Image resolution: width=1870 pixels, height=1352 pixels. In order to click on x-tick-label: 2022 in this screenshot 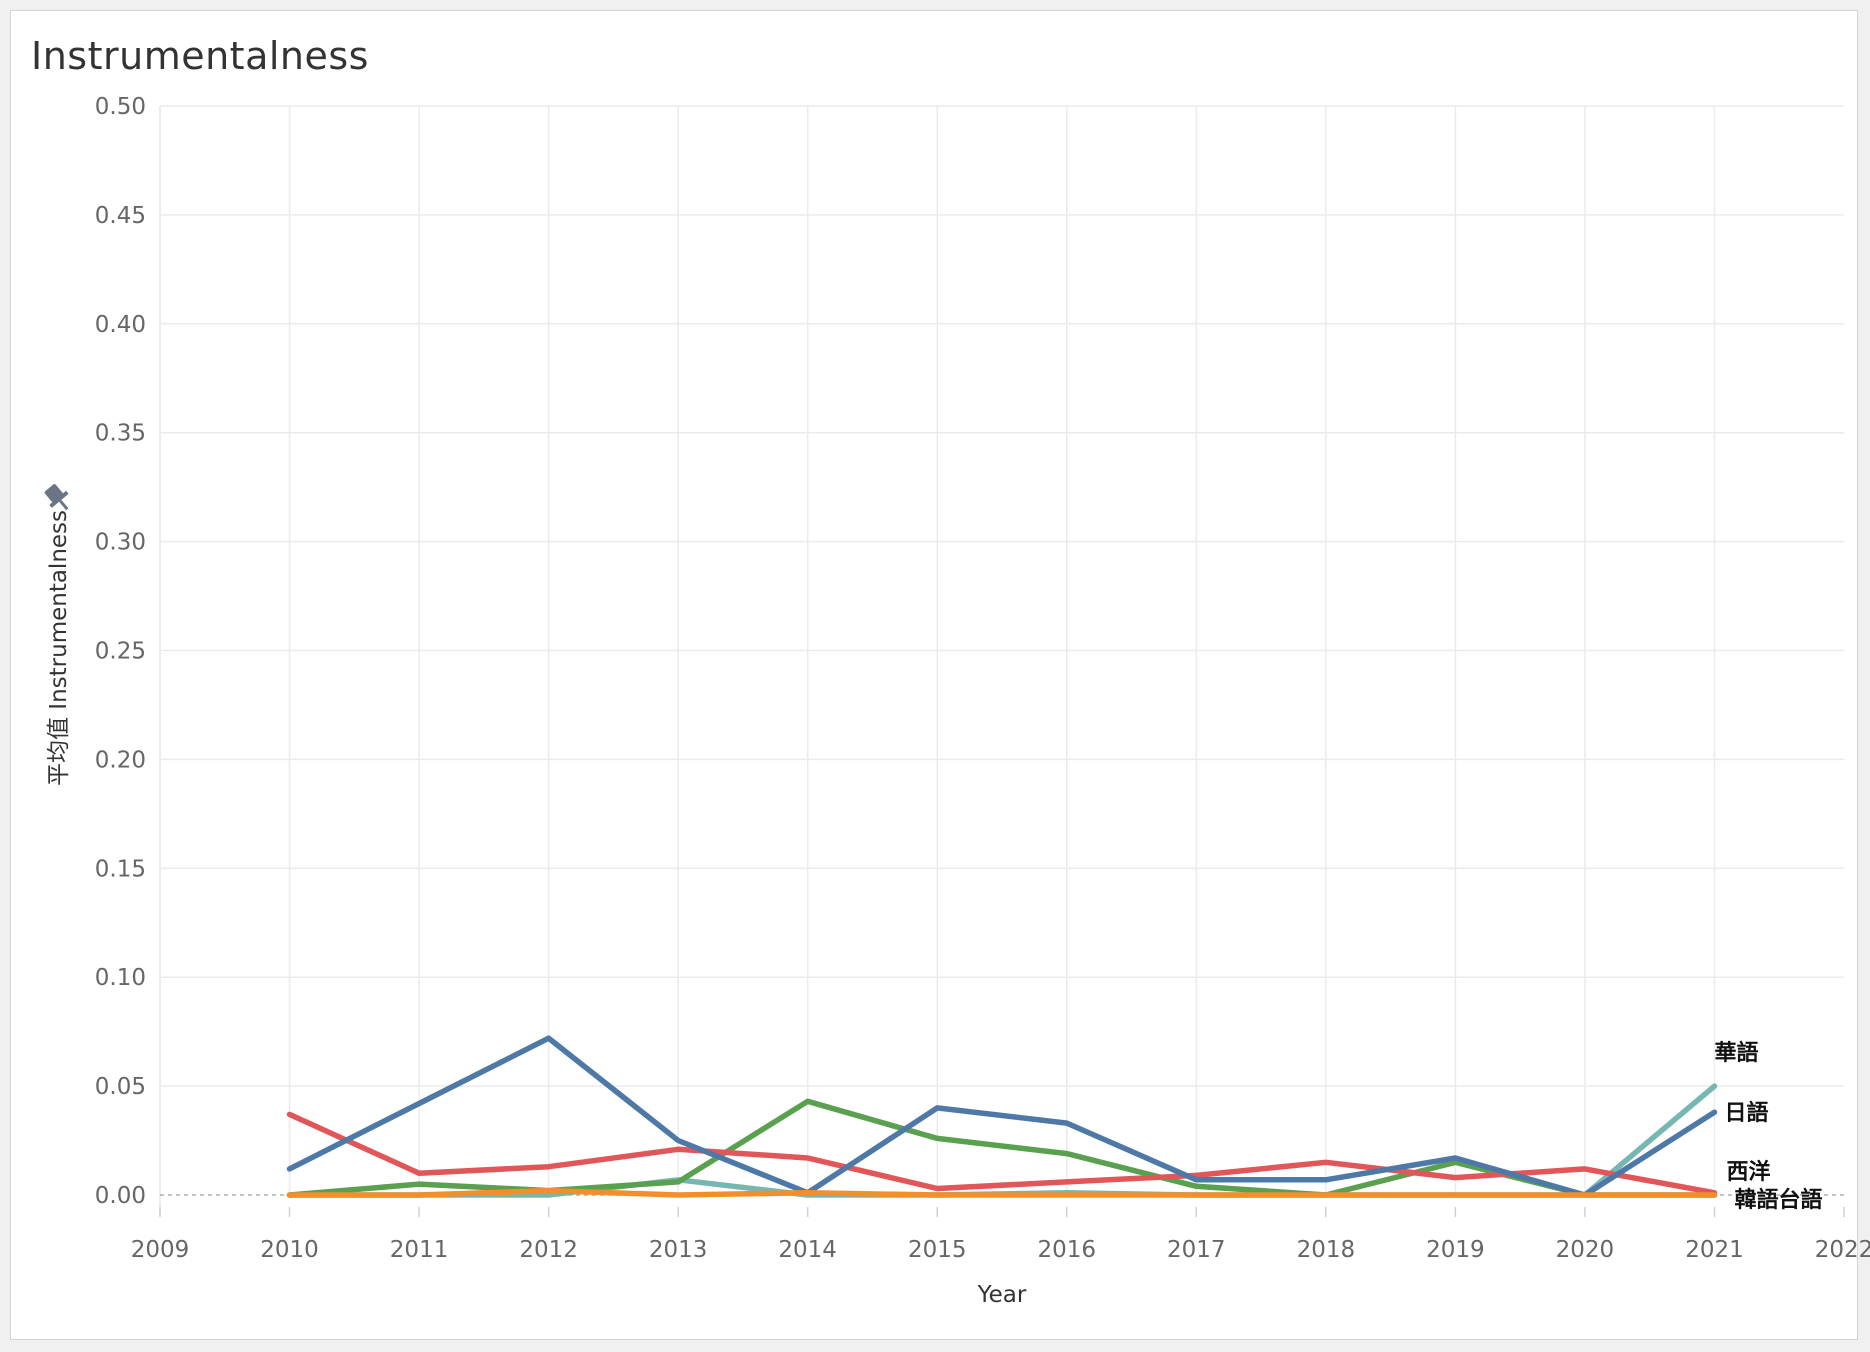, I will do `click(1842, 1250)`.